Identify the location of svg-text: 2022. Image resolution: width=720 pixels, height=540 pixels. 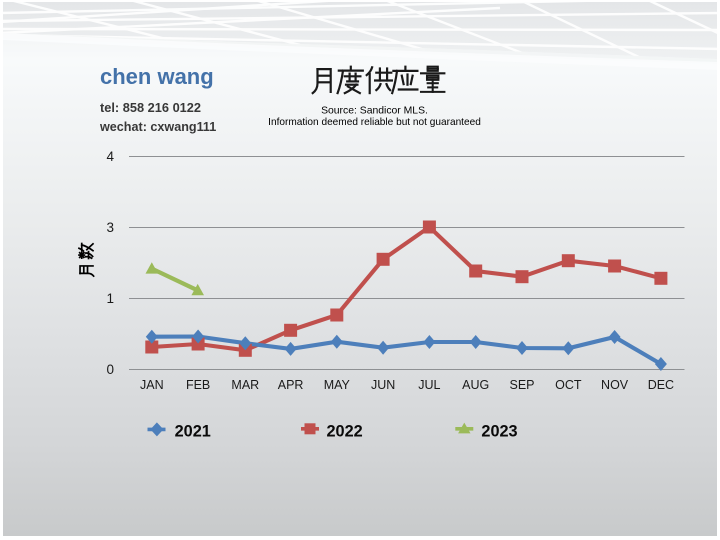
(345, 431).